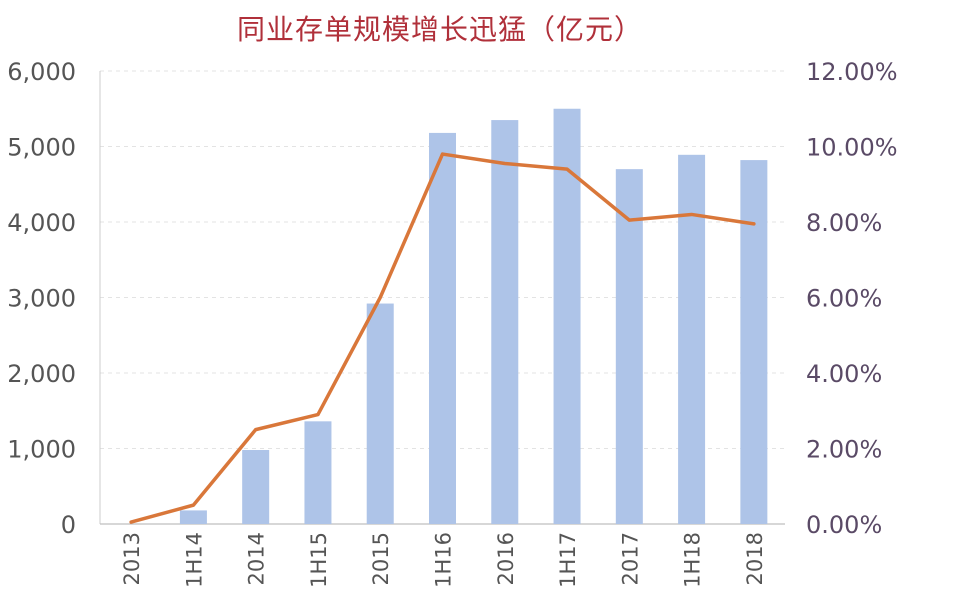 This screenshot has height=614, width=970. Describe the element at coordinates (319, 560) in the screenshot. I see `x-tick-label: 1H15` at that location.